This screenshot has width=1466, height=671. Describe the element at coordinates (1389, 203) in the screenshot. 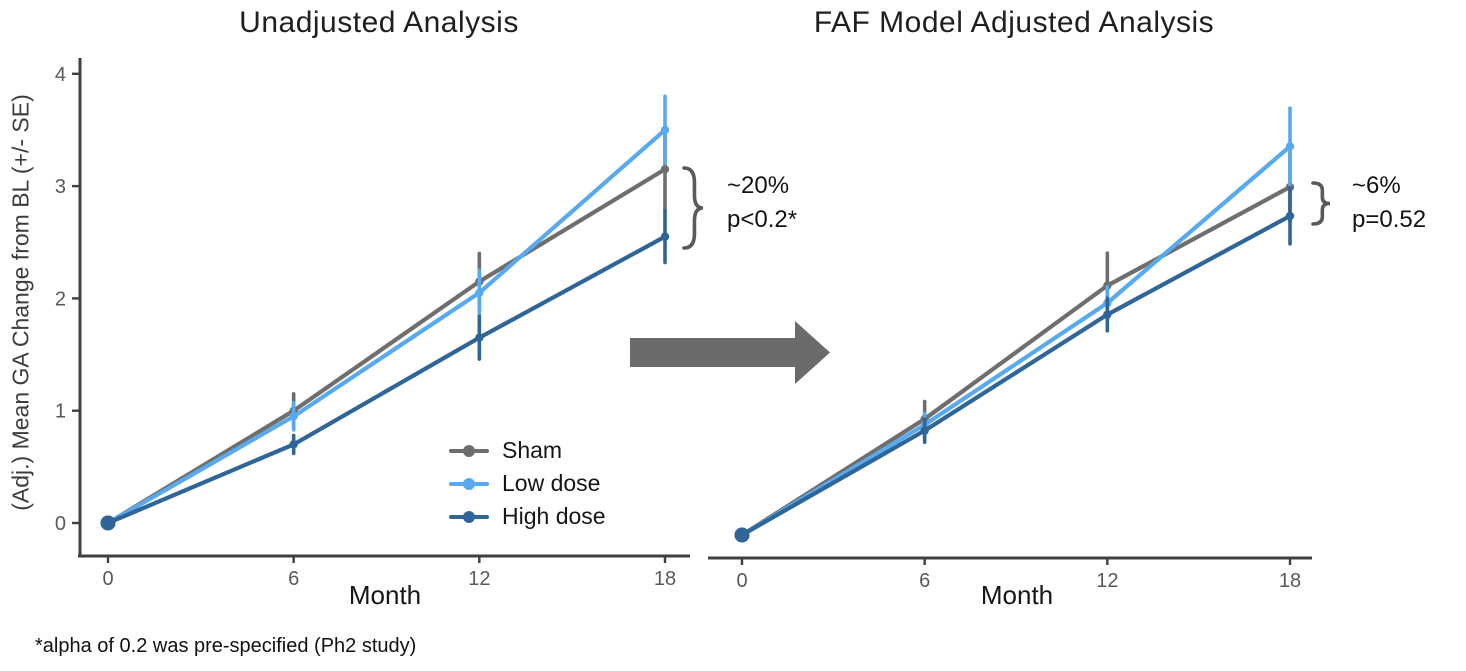

I see `right-annotation: ~6% p=0.52` at that location.